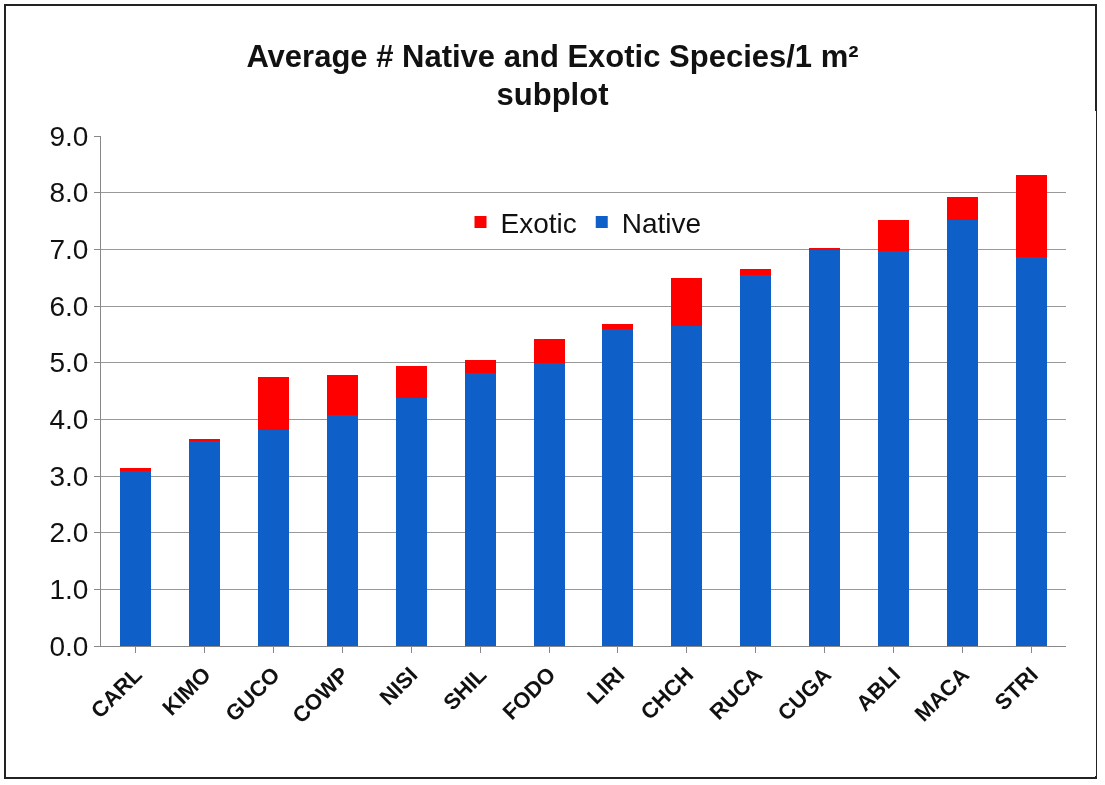 This screenshot has height=785, width=1105. What do you see at coordinates (69, 420) in the screenshot?
I see `y-tick-label: 4.0` at bounding box center [69, 420].